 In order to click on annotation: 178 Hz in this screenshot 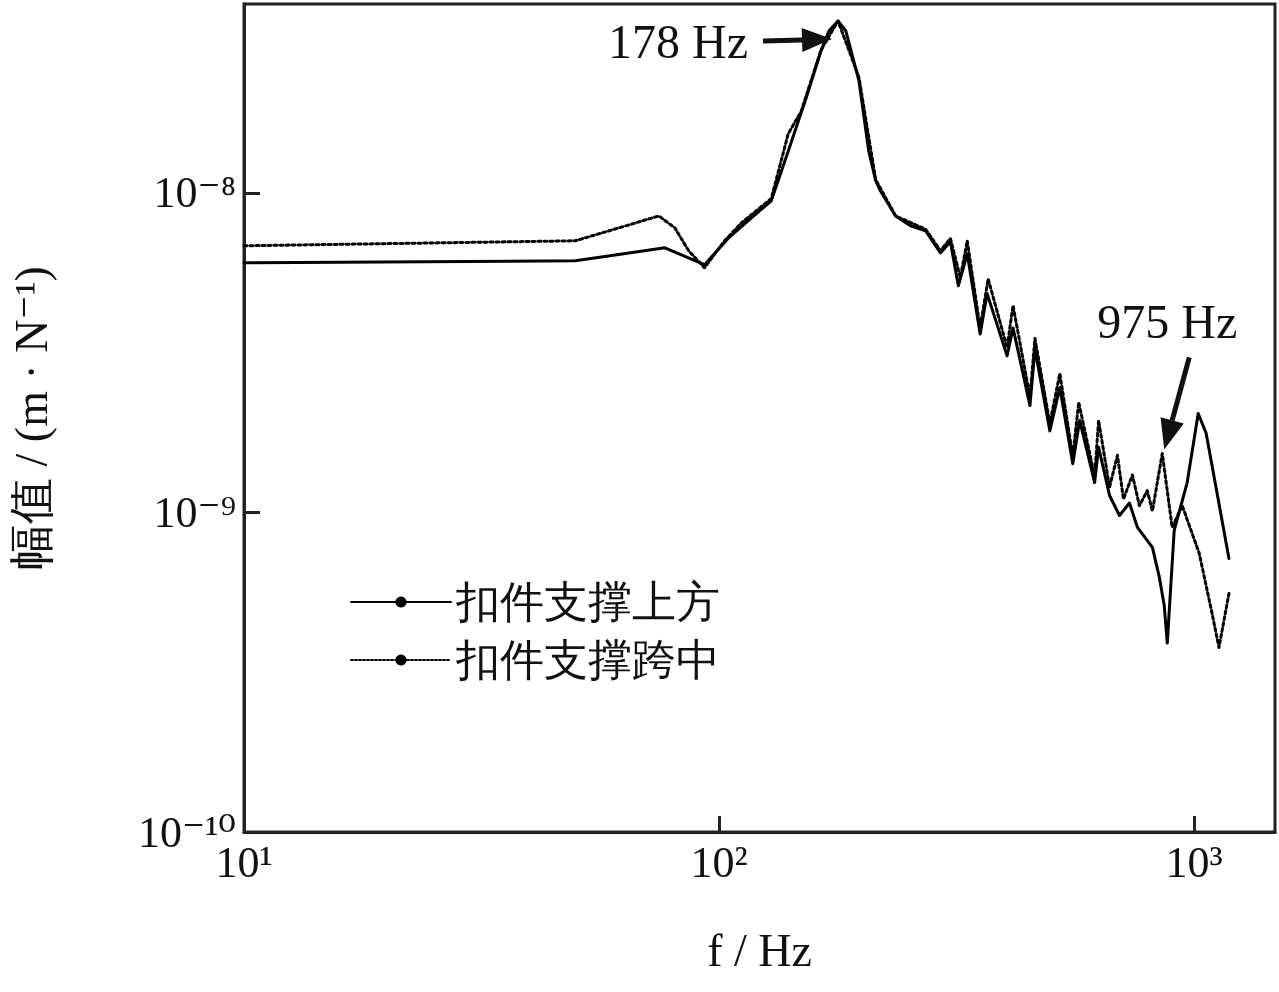, I will do `click(678, 41)`.